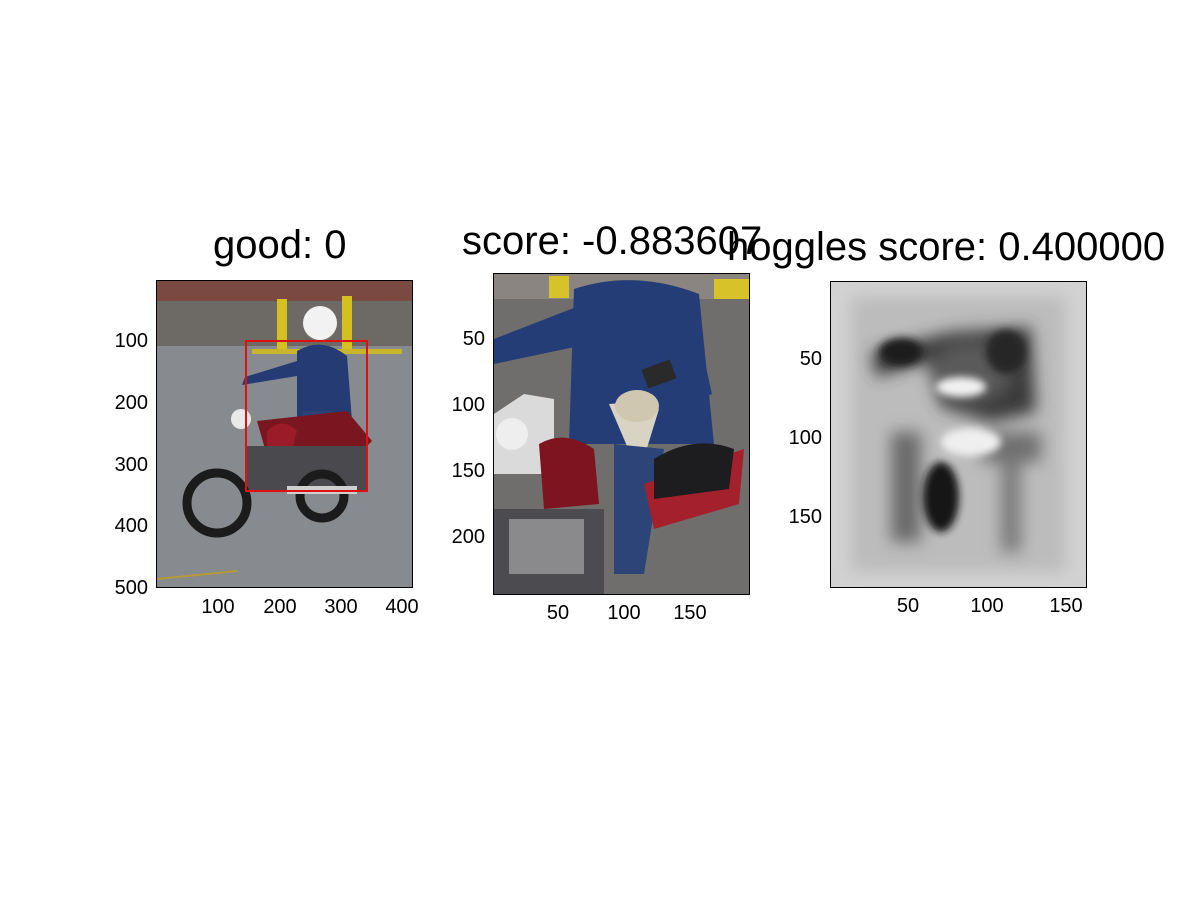 The height and width of the screenshot is (900, 1200). Describe the element at coordinates (280, 607) in the screenshot. I see `panel1-xtick: 200` at that location.